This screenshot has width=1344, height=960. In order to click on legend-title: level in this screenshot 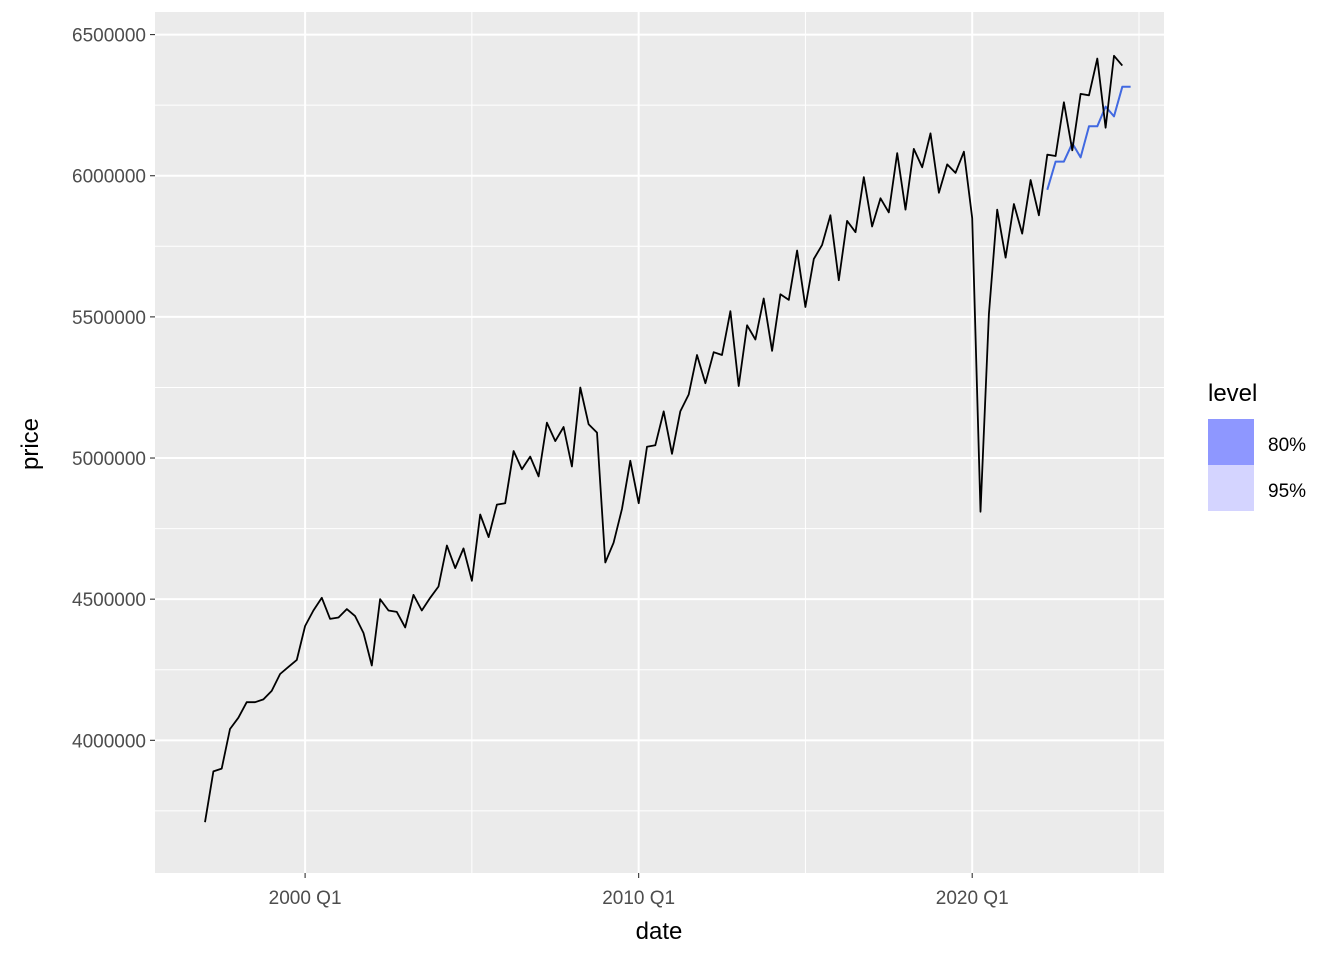, I will do `click(1232, 393)`.